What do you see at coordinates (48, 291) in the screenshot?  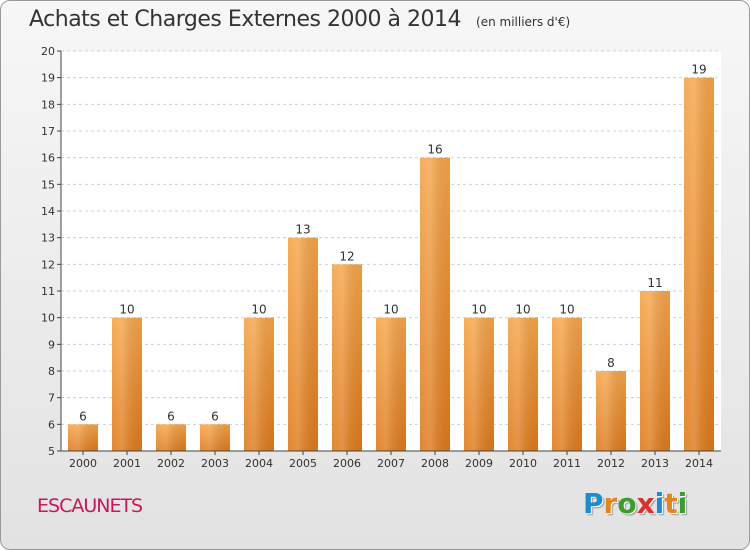 I see `y-tick-label: 11` at bounding box center [48, 291].